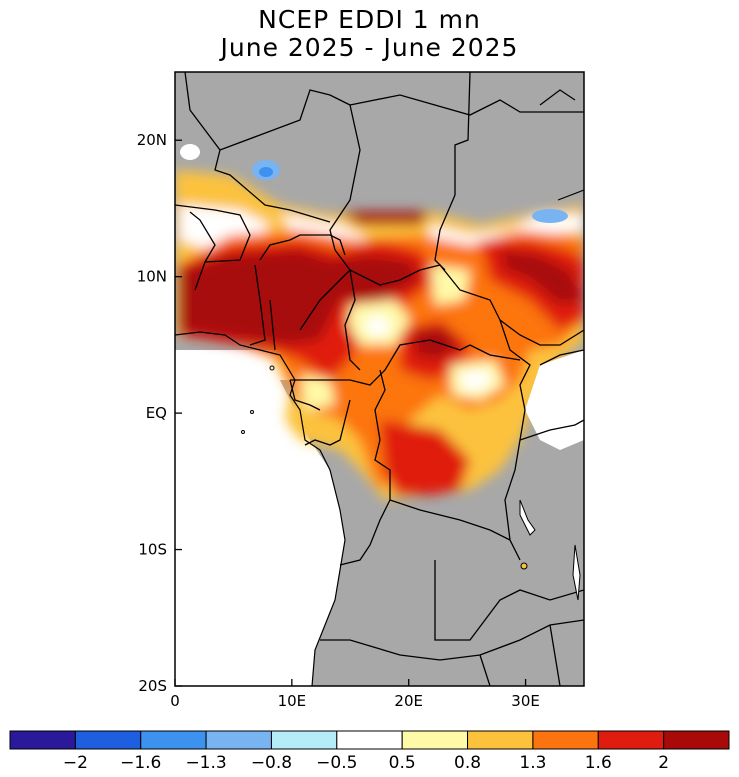 The width and height of the screenshot is (739, 777). I want to click on lon-tick-label: 10E, so click(292, 701).